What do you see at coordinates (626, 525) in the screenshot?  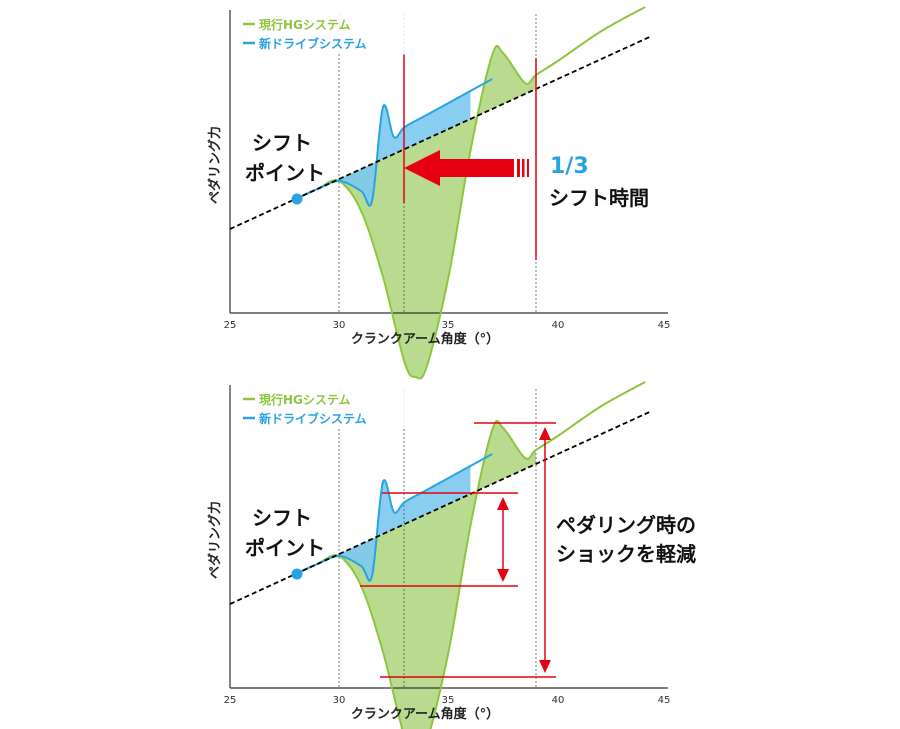 I see `annotation-pedaling: ペダリング時の` at bounding box center [626, 525].